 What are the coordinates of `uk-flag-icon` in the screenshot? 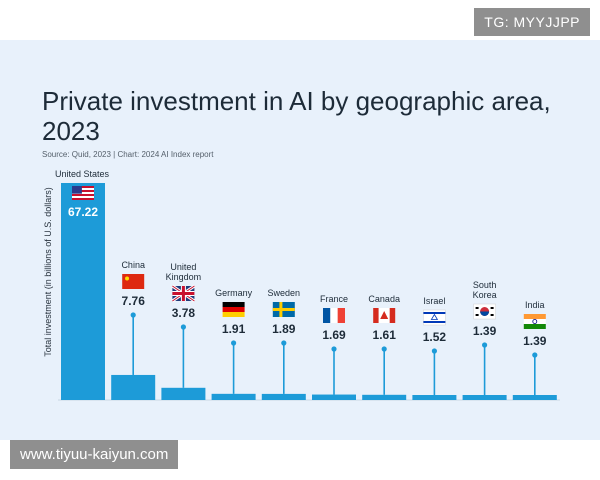 It's located at (183, 293).